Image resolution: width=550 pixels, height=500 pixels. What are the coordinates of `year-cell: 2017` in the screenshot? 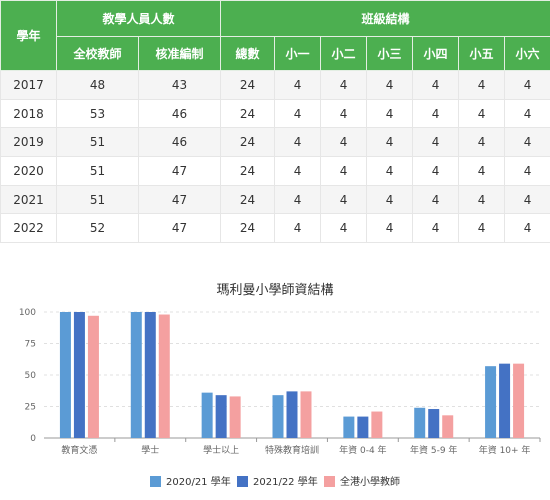 It's located at (28, 85).